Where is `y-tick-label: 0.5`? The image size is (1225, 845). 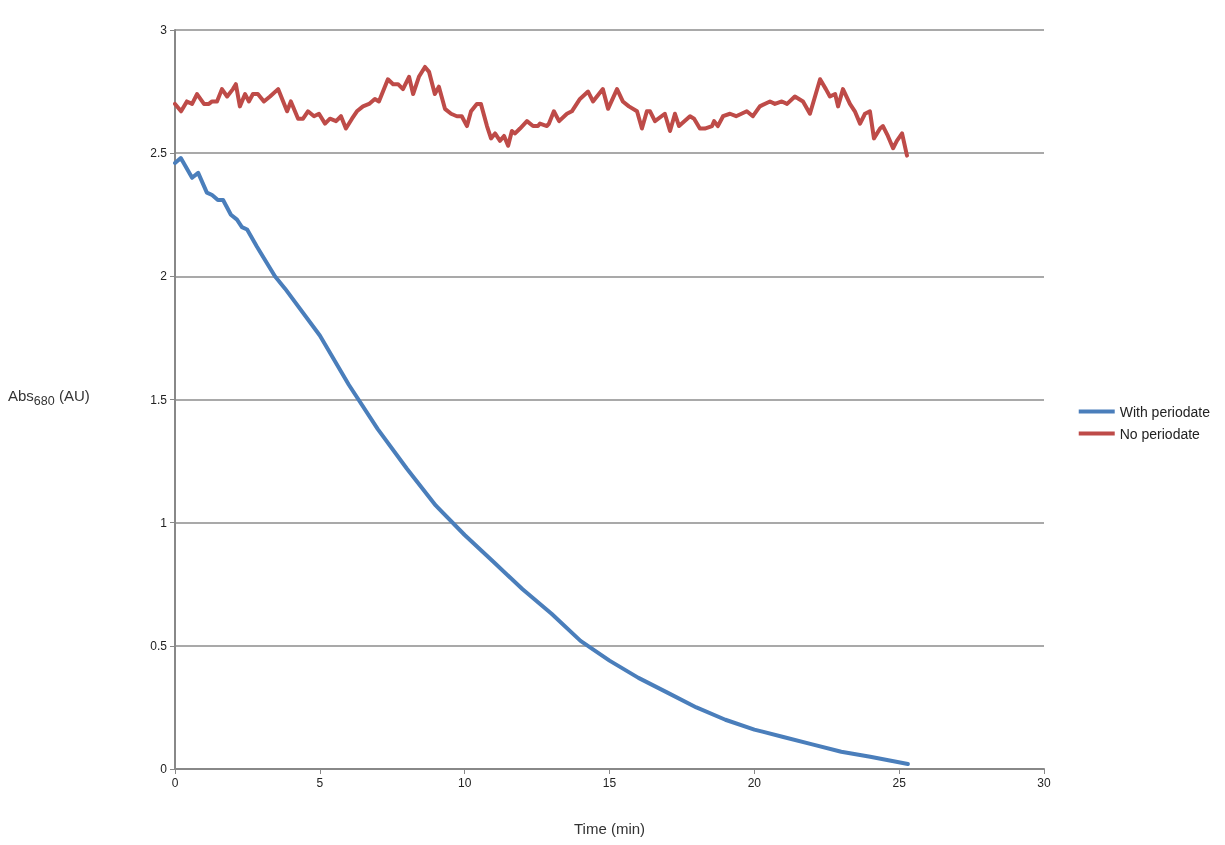 y-tick-label: 0.5 is located at coordinates (159, 645).